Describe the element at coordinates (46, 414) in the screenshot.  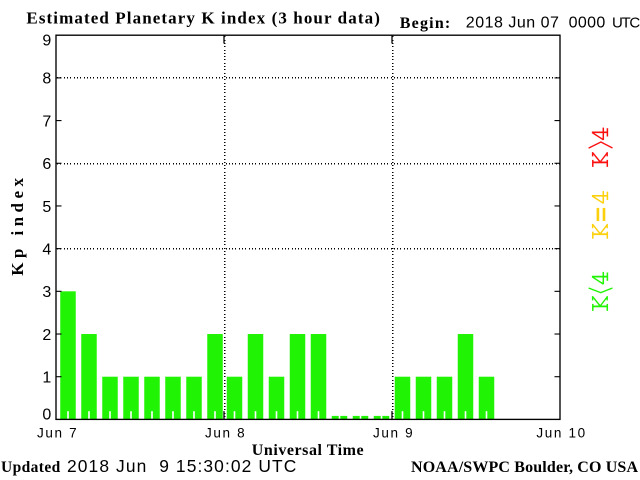
I see `svg-text: 0` at that location.